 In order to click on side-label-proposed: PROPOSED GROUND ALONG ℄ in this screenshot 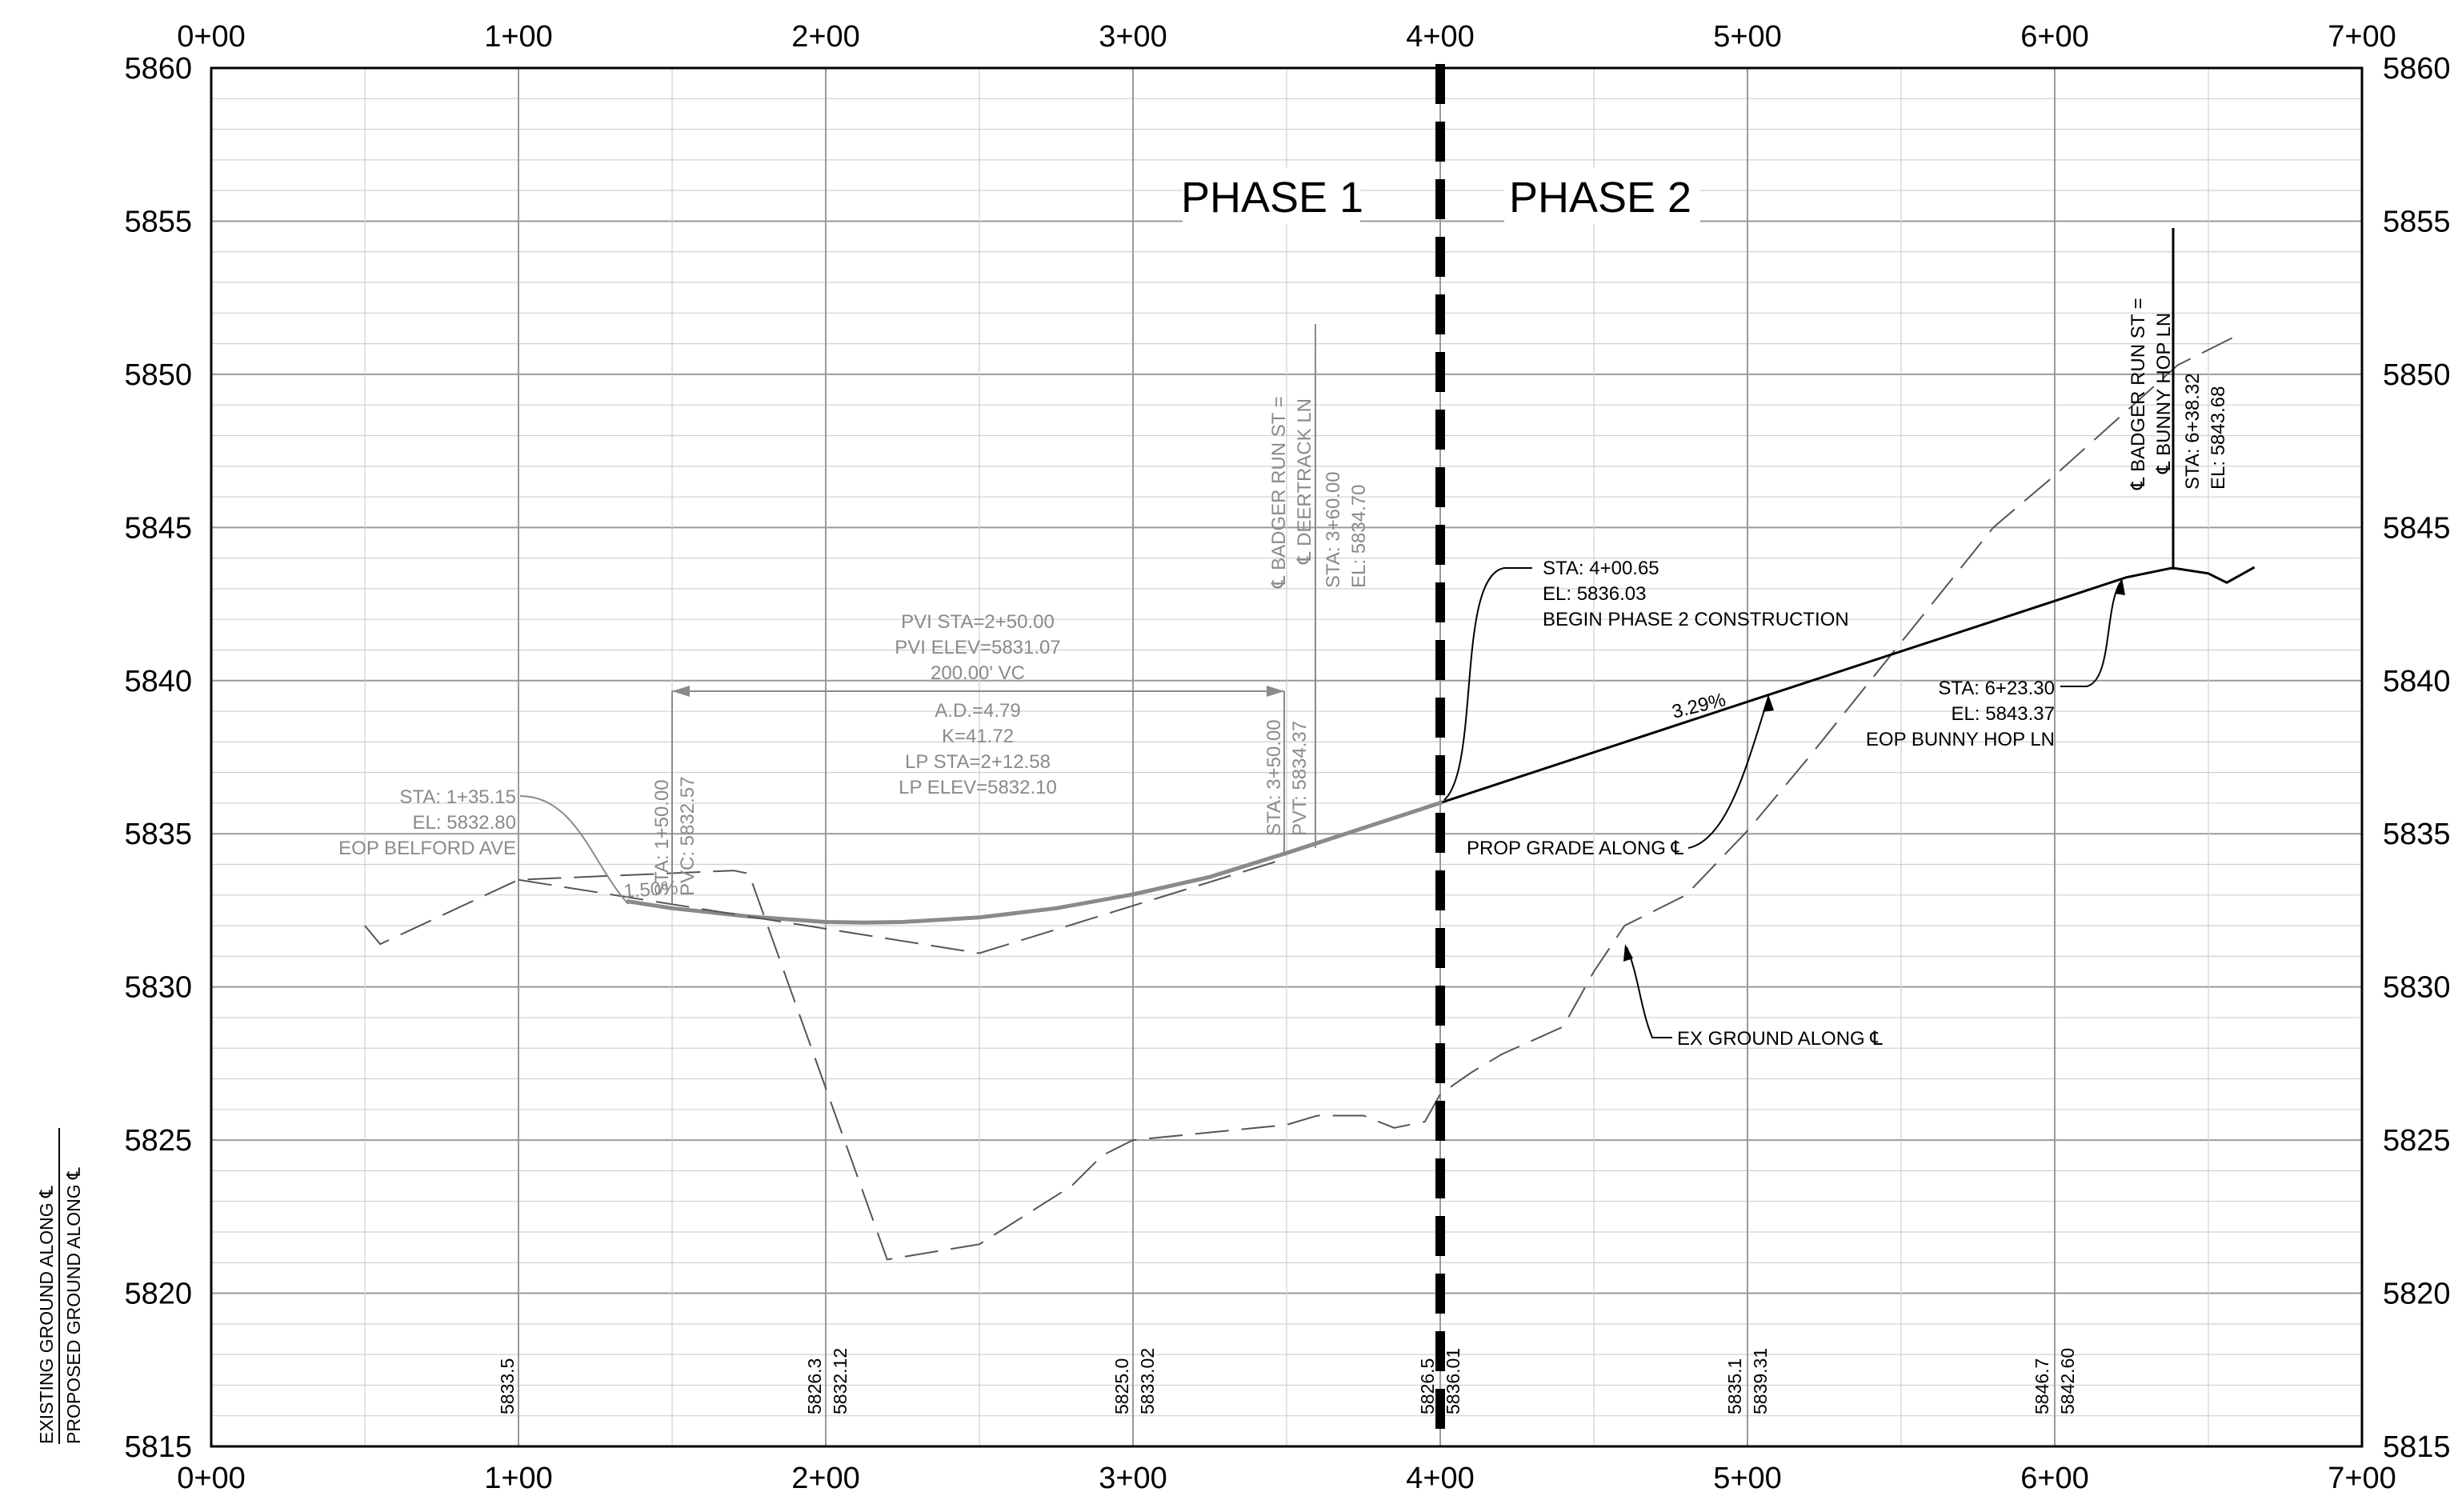, I will do `click(73, 1305)`.